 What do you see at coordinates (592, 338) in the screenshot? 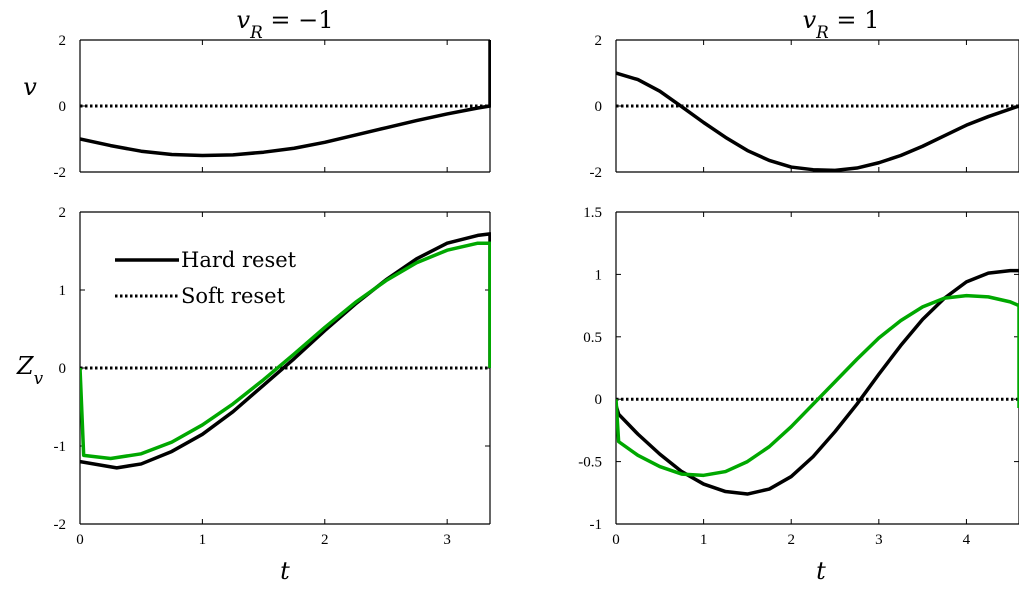
I see `y-tick-label: 0.5` at bounding box center [592, 338].